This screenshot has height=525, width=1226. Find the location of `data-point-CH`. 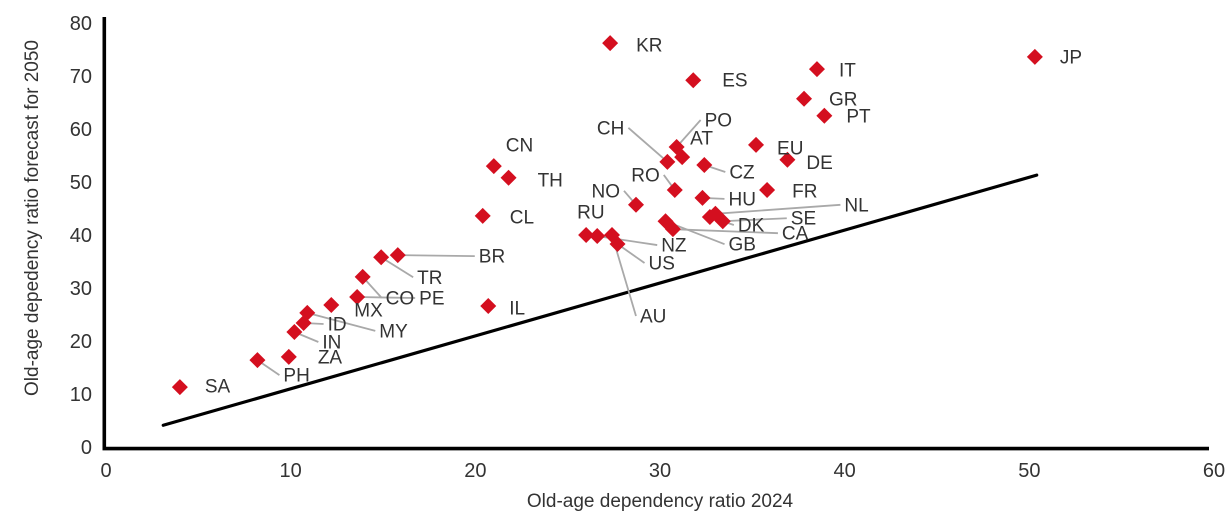

data-point-CH is located at coordinates (667, 161).